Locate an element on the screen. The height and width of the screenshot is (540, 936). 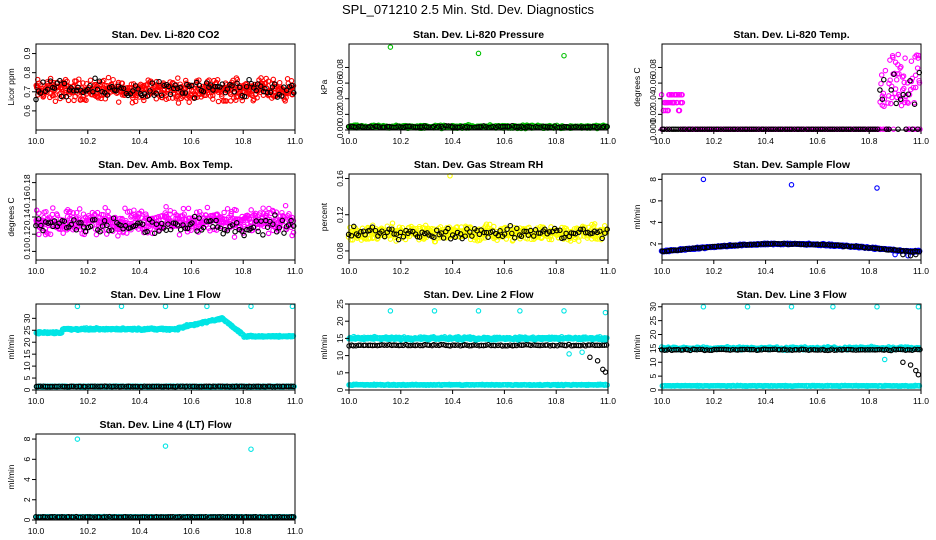
y-tick-label: 25 is located at coordinates (27, 330).